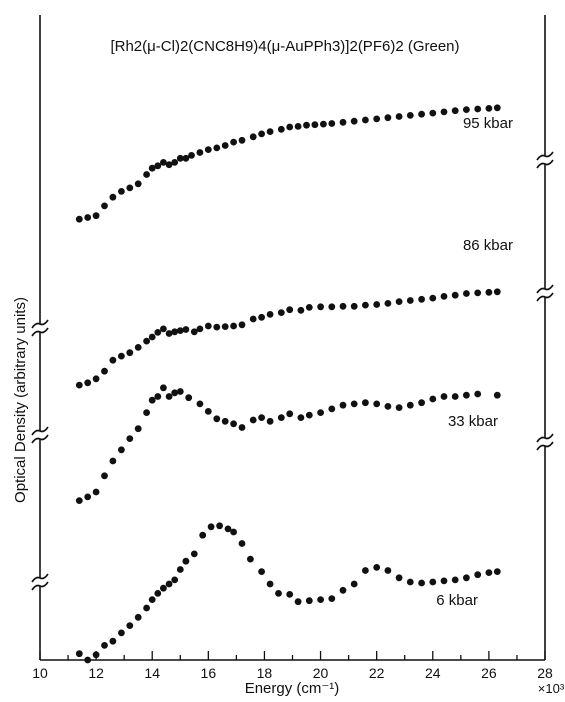 Image resolution: width=565 pixels, height=702 pixels. What do you see at coordinates (292, 666) in the screenshot?
I see `x-ticks: 10 12 14 16 18 20 22 24 26 28` at bounding box center [292, 666].